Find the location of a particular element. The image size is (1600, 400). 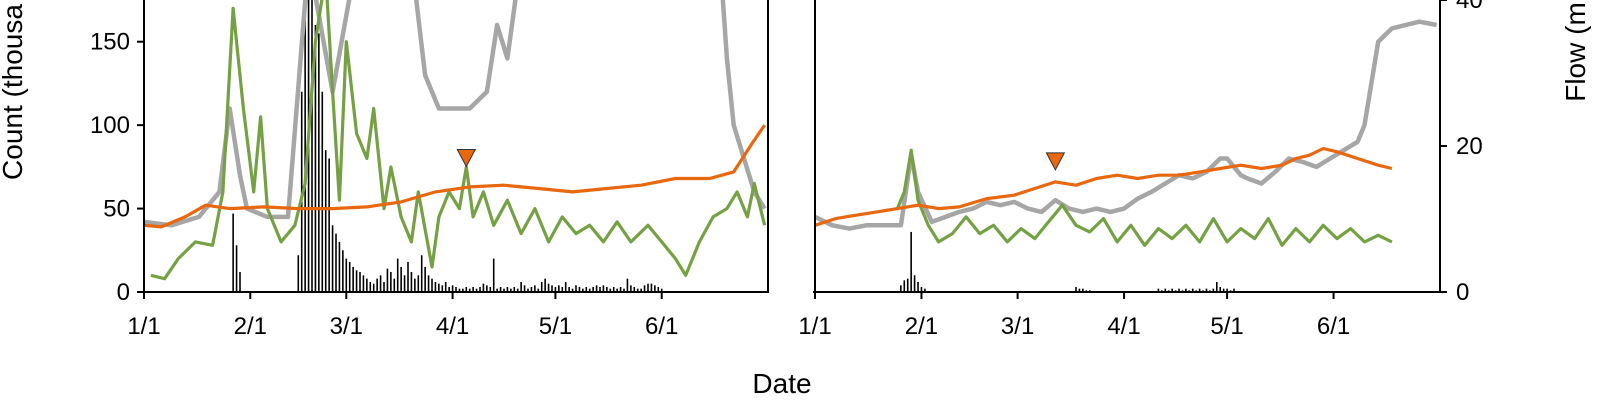

left-marker-triangle is located at coordinates (466, 158).